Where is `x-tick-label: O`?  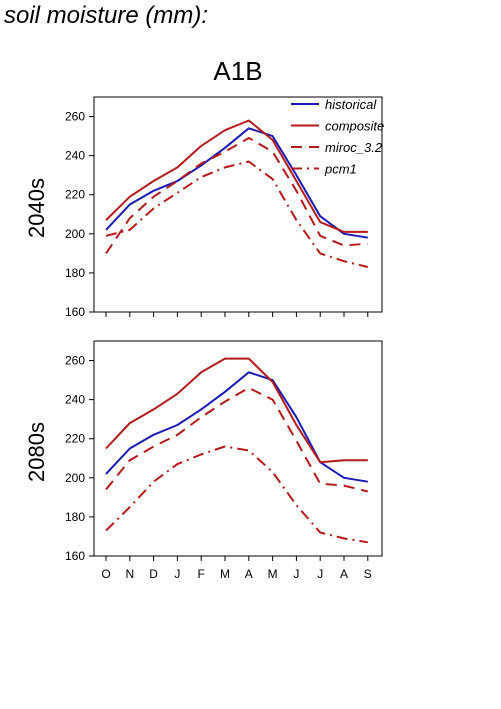
x-tick-label: O is located at coordinates (105, 574).